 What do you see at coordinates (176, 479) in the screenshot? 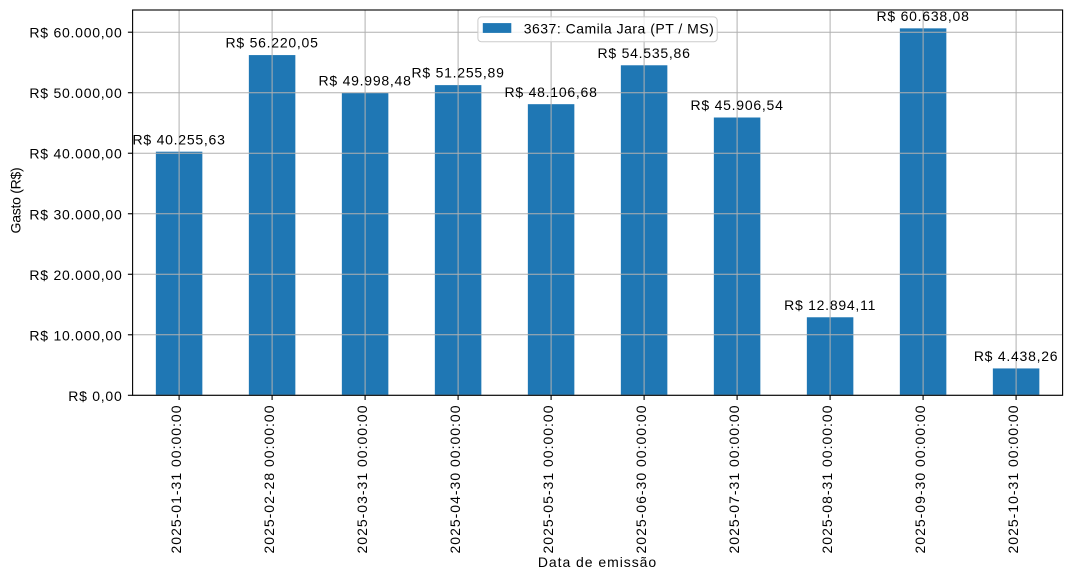
I see `svg-text: 2025-01-31 00:00:00` at bounding box center [176, 479].